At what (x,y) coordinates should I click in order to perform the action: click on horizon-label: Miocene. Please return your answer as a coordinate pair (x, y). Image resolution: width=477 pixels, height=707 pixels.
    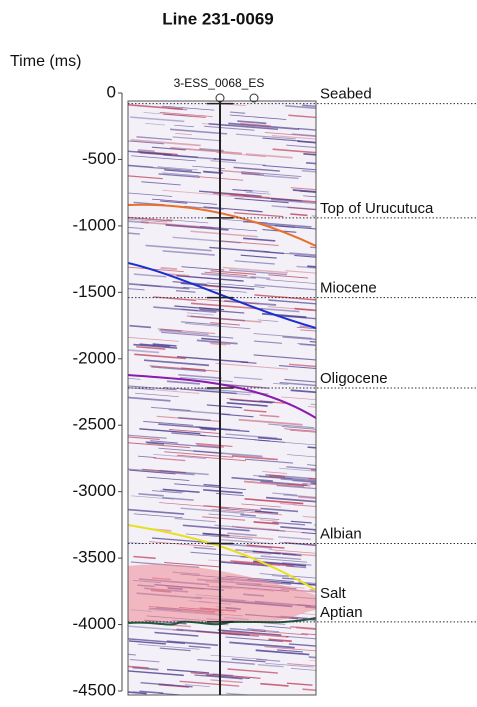
    Looking at the image, I should click on (348, 288).